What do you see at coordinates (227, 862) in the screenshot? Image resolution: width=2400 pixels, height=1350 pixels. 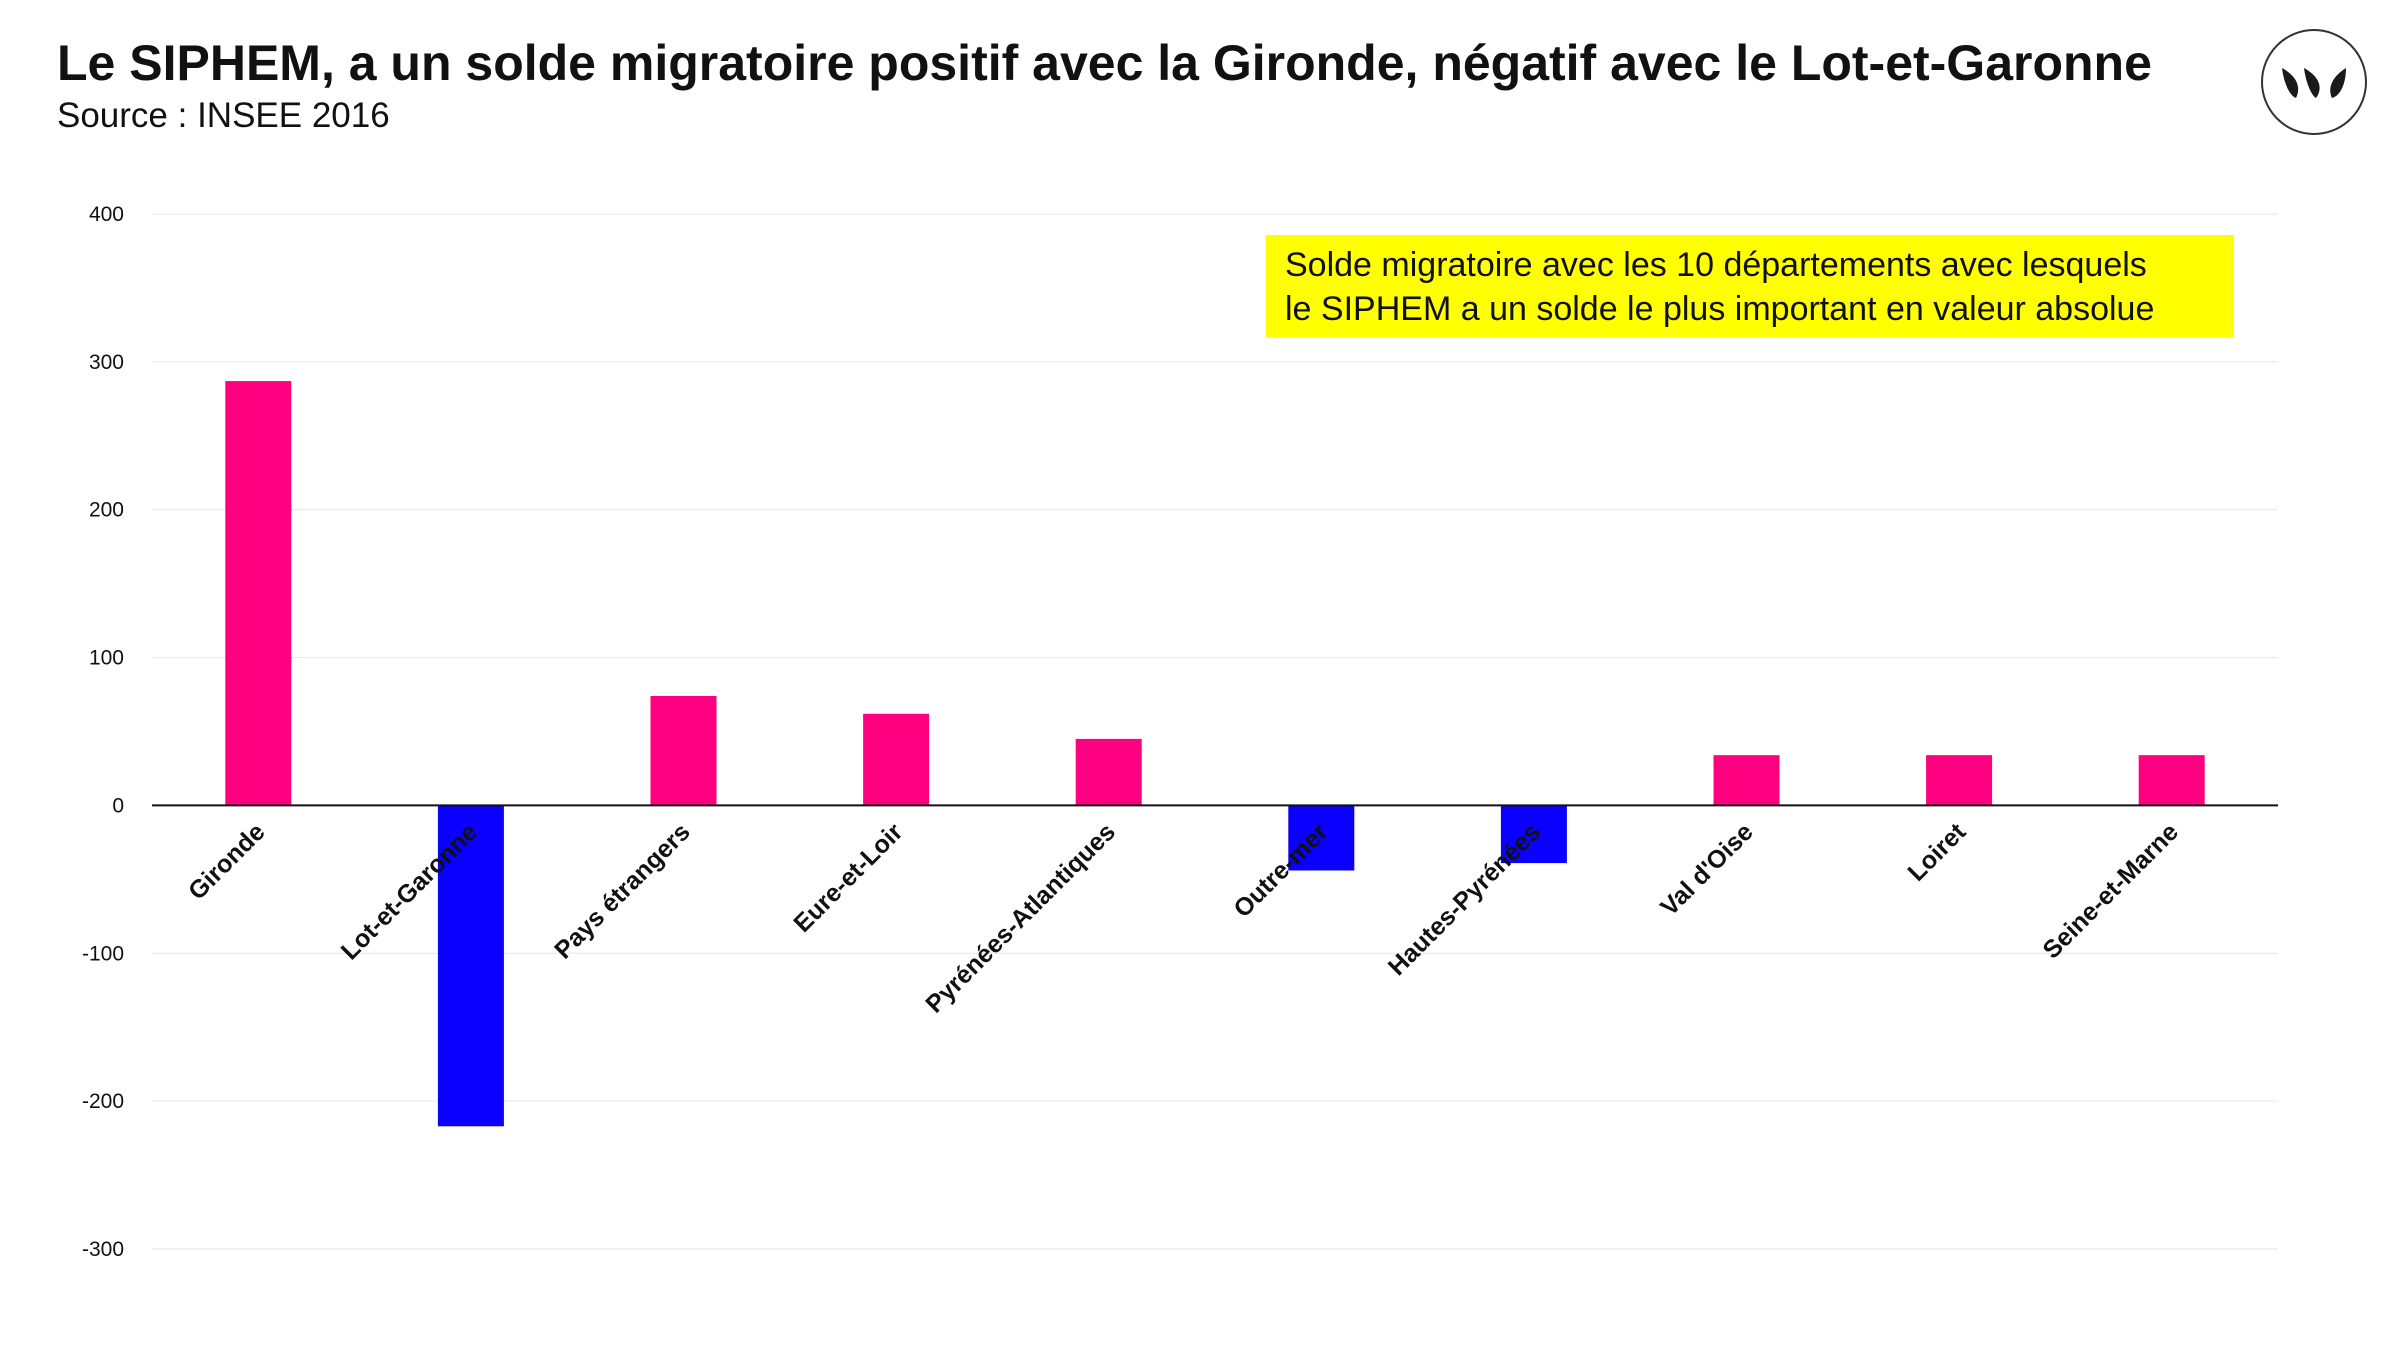 I see `x-category-label: Gironde` at bounding box center [227, 862].